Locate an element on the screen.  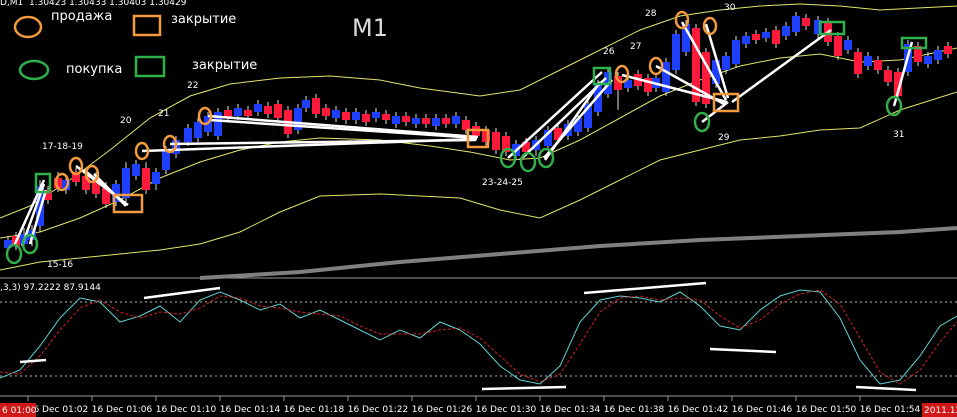
right-time-tag-text: 2011.12 is located at coordinates (940, 411).